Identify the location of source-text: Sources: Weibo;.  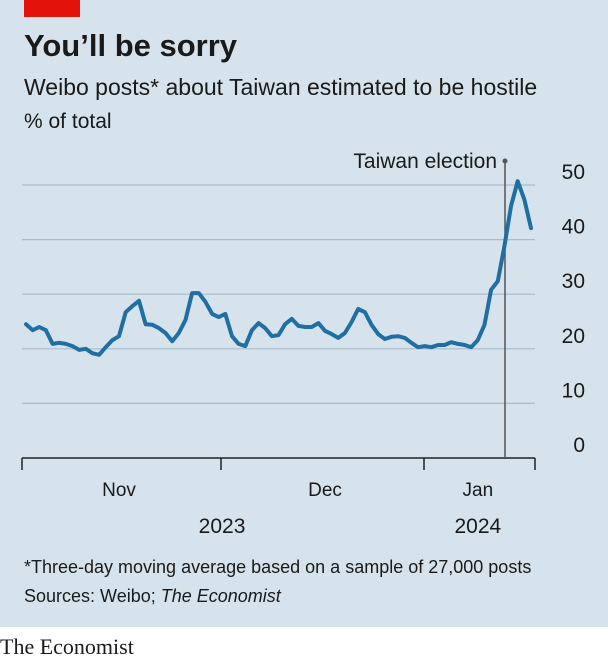
(90, 596).